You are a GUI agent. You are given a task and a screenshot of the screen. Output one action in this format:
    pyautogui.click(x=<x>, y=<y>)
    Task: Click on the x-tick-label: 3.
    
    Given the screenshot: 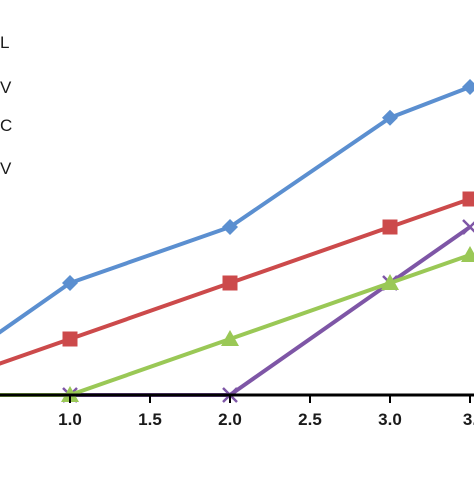 What is the action you would take?
    pyautogui.click(x=468, y=419)
    